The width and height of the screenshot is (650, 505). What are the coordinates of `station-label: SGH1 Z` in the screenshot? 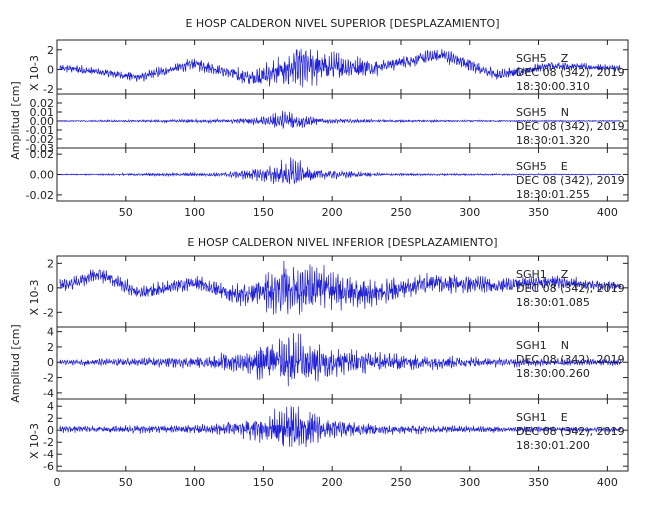 It's located at (542, 274).